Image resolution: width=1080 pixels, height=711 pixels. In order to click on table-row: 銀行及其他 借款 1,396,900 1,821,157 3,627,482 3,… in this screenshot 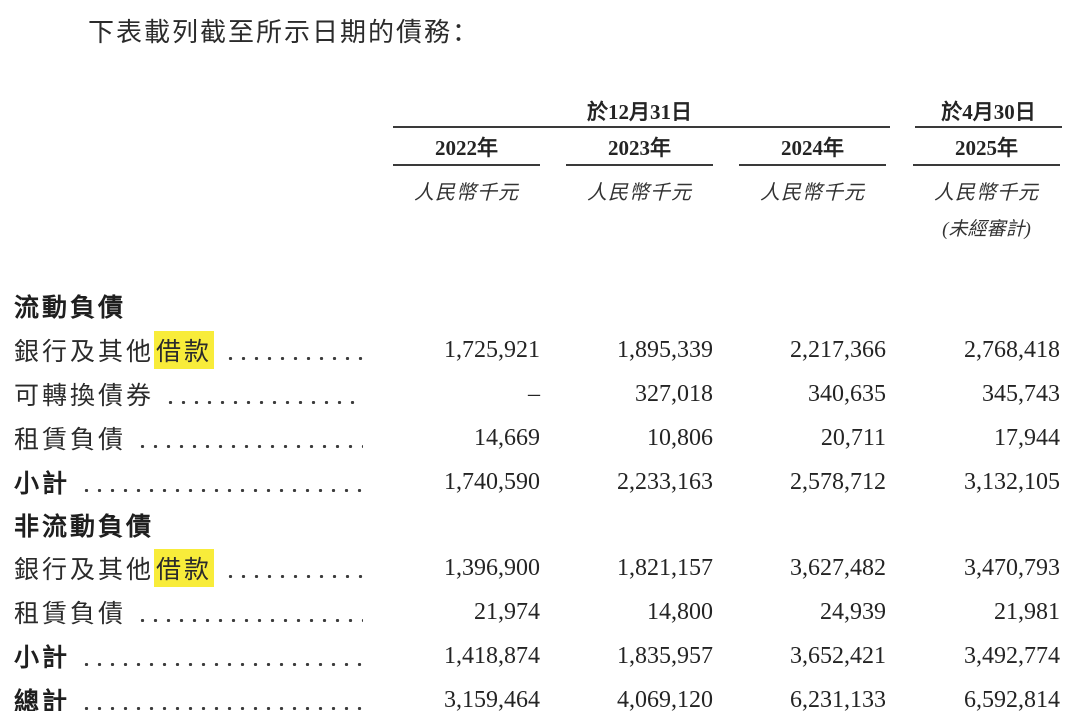, I will do `click(540, 568)`.